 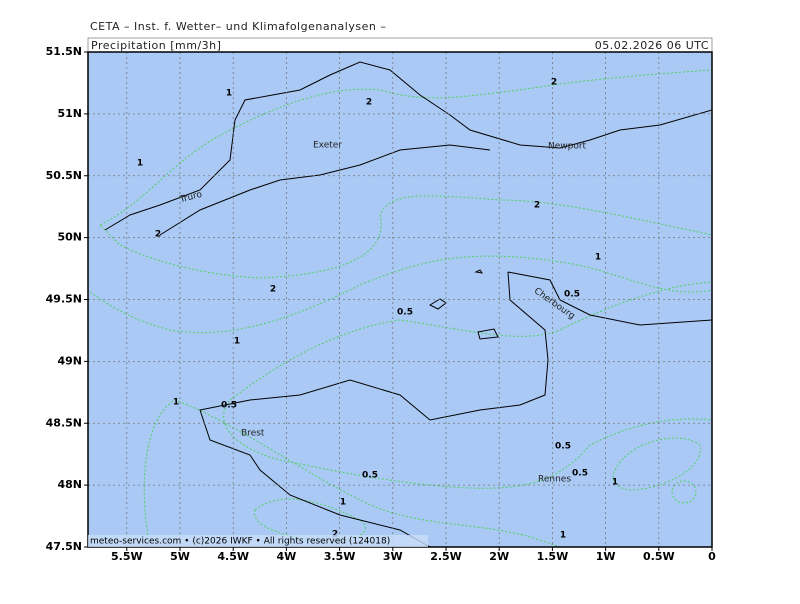 What do you see at coordinates (233, 556) in the screenshot?
I see `lon-label: 4.5W` at bounding box center [233, 556].